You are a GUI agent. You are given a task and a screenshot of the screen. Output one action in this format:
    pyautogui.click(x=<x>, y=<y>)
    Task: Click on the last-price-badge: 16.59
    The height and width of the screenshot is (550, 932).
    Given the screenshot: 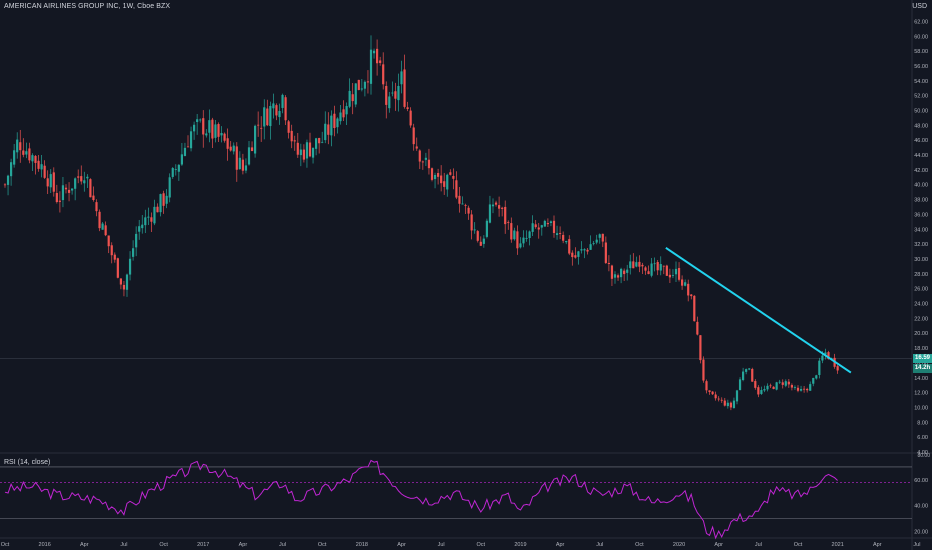 What is the action you would take?
    pyautogui.click(x=922, y=358)
    